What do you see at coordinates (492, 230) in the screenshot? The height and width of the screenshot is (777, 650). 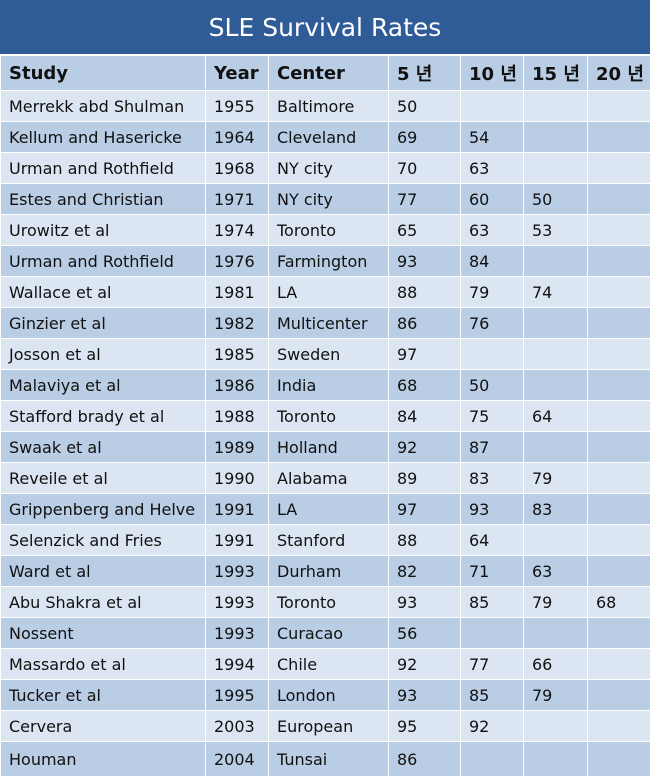 I see `table-cell: 63` at bounding box center [492, 230].